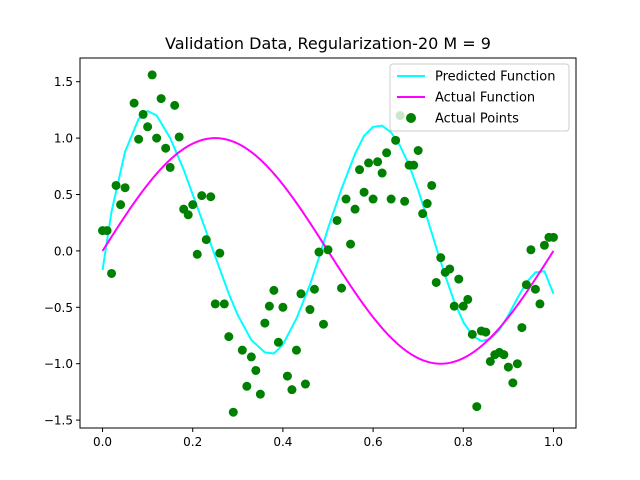 The height and width of the screenshot is (480, 640). I want to click on x-tick-label: 0.4, so click(282, 442).